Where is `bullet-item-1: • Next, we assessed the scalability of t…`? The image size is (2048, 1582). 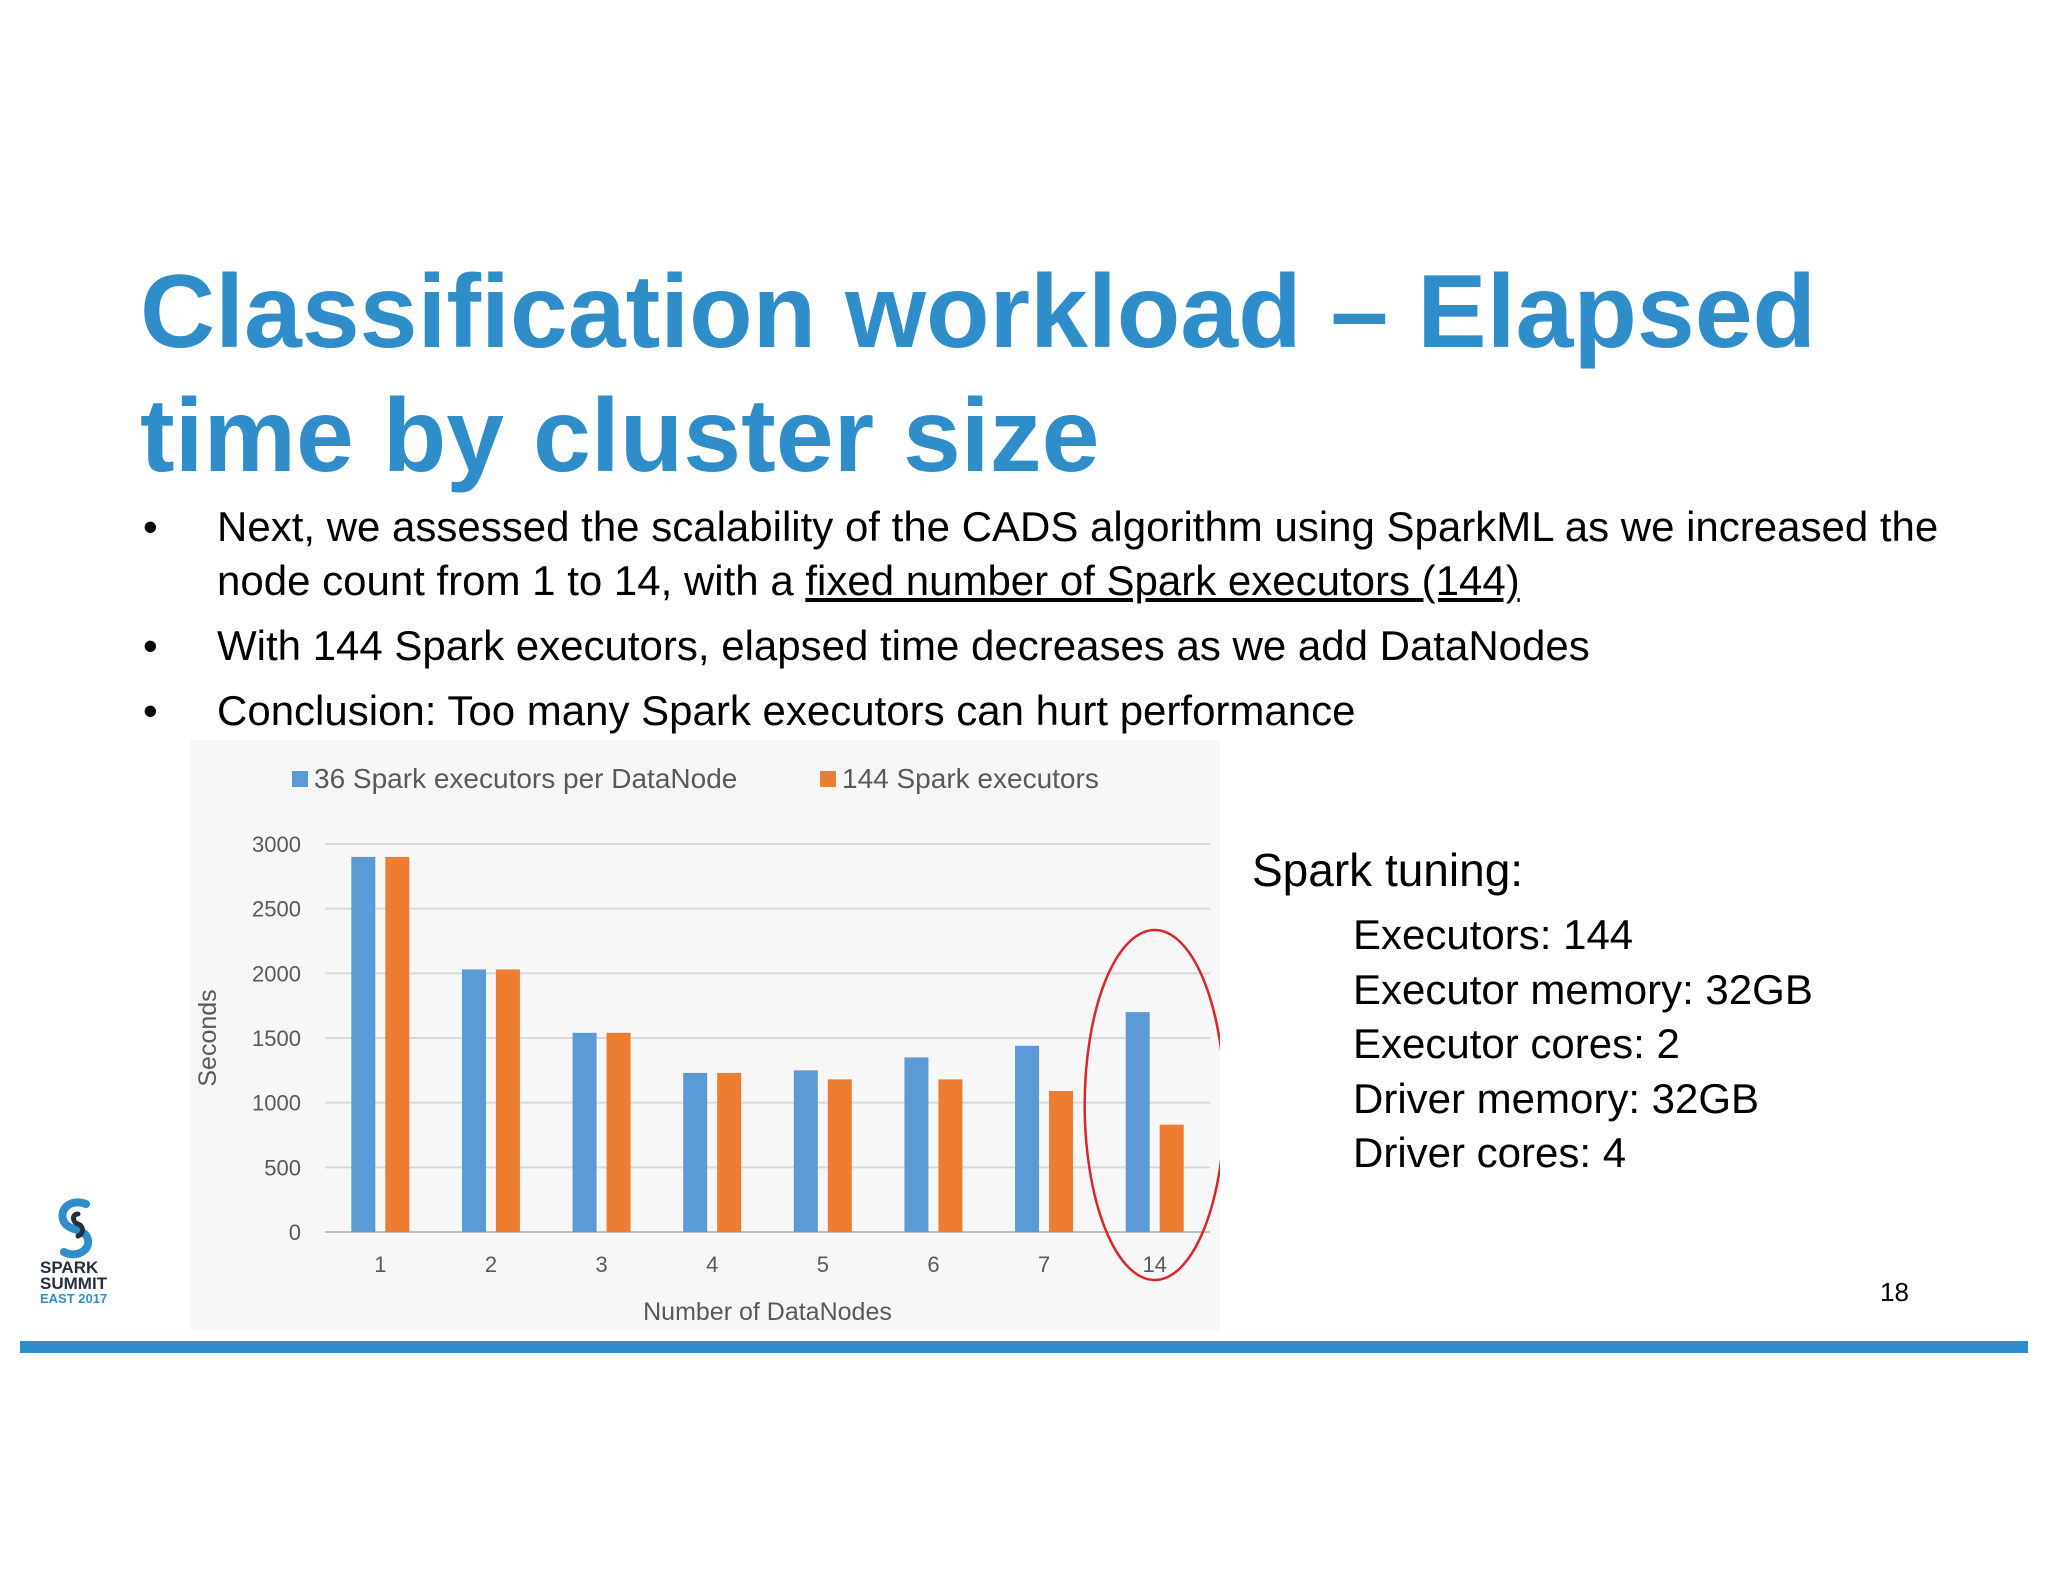 bullet-item-1: • Next, we assessed the scalability of t… is located at coordinates (1040, 554).